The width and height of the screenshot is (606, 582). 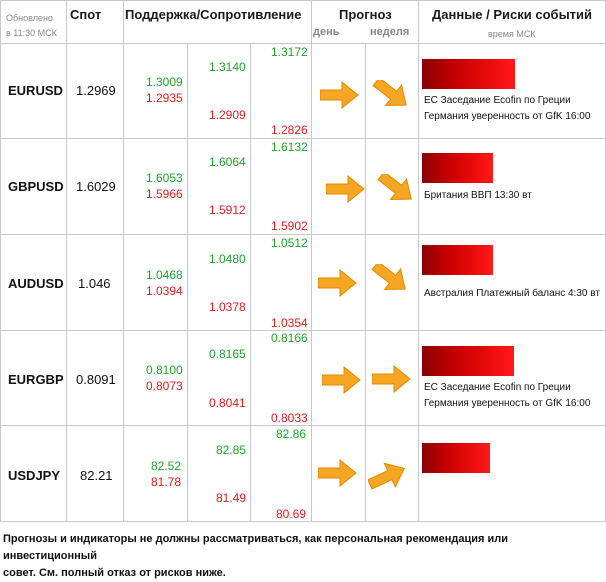 I want to click on updated-label: Обновлено, so click(x=29, y=18).